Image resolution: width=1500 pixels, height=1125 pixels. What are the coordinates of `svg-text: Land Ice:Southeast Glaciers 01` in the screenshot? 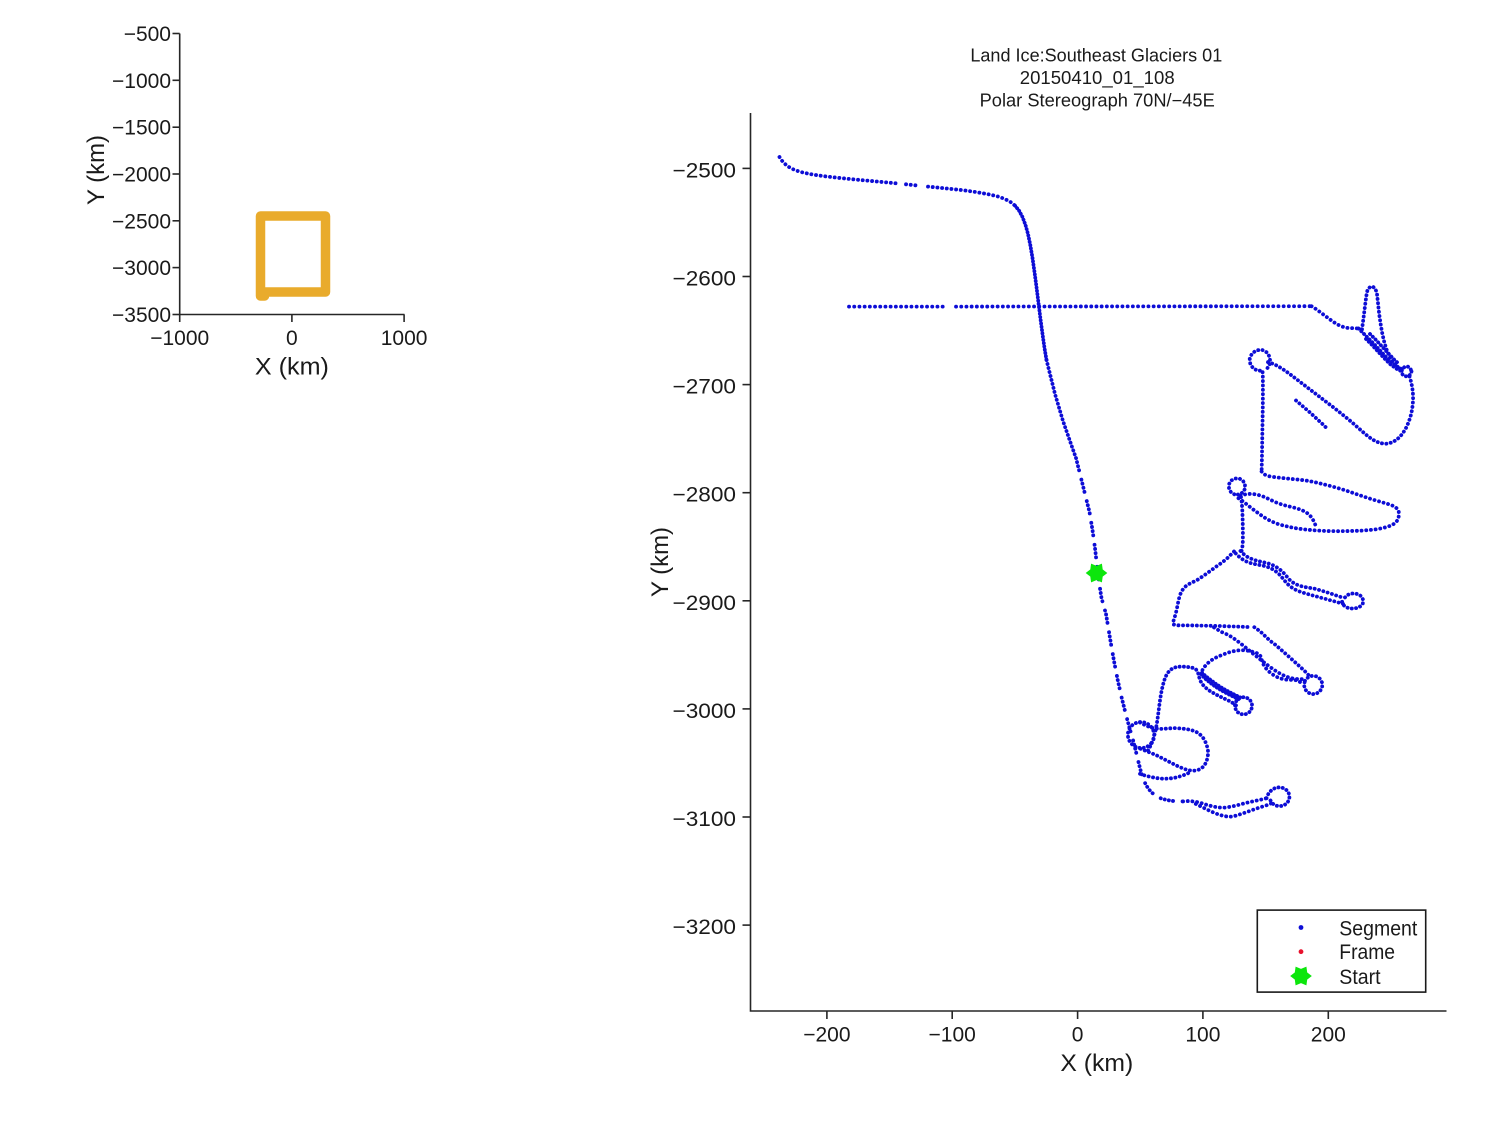 It's located at (1096, 56).